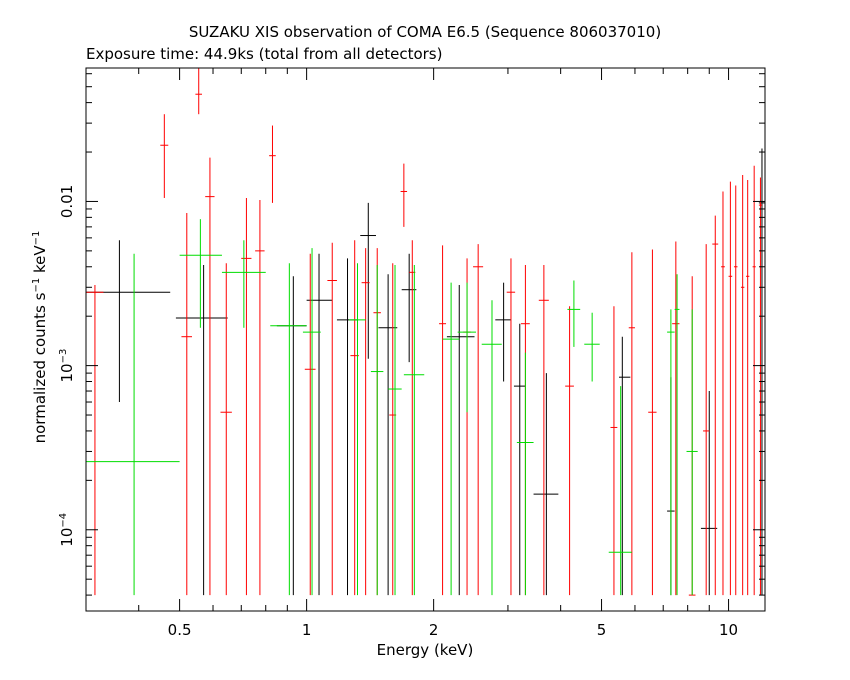 The width and height of the screenshot is (850, 680). What do you see at coordinates (180, 630) in the screenshot?
I see `x-tick-label: 0.5` at bounding box center [180, 630].